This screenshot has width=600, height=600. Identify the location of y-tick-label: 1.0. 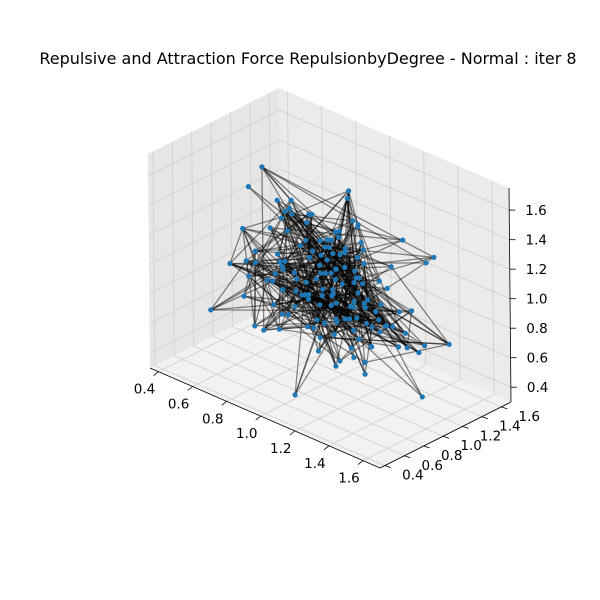
(470, 446).